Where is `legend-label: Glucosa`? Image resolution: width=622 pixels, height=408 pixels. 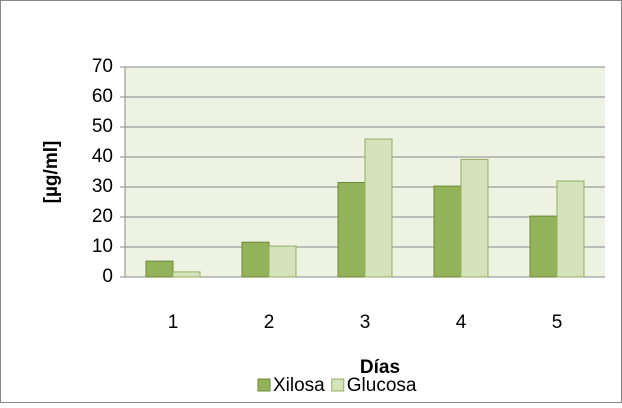
legend-label: Glucosa is located at coordinates (382, 385).